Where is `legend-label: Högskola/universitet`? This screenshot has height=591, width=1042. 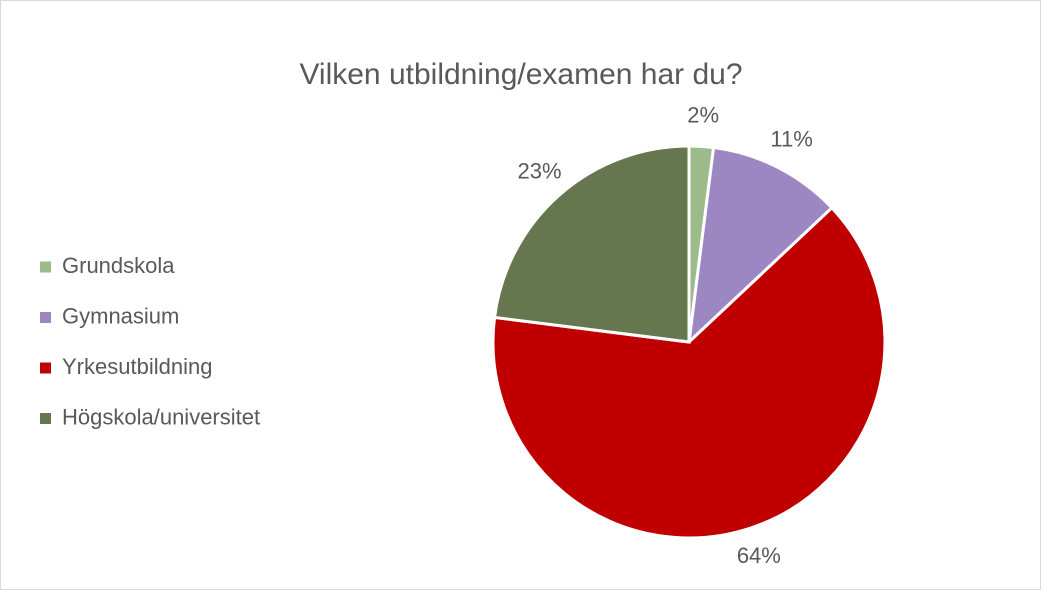 legend-label: Högskola/universitet is located at coordinates (161, 416).